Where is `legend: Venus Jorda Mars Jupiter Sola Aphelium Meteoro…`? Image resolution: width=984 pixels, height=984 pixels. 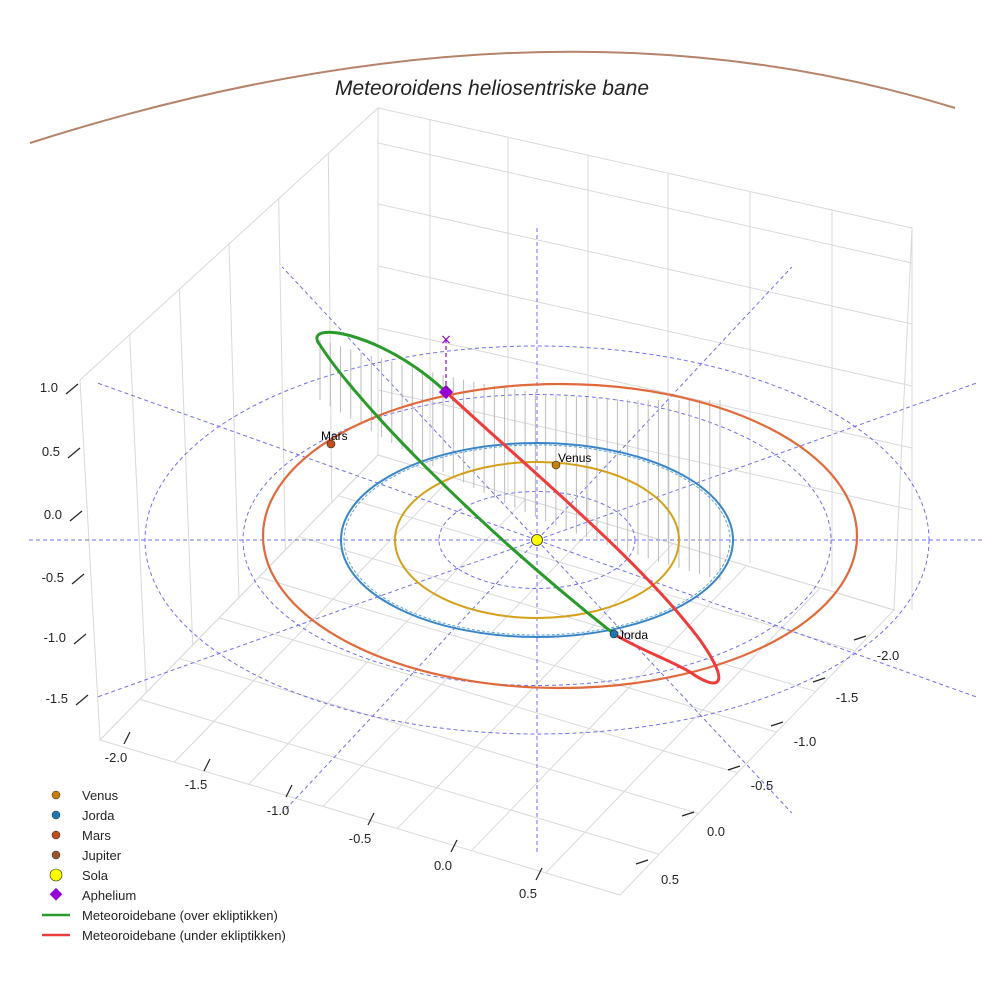
legend: Venus Jorda Mars Jupiter Sola Aphelium Meteoro… is located at coordinates (164, 865).